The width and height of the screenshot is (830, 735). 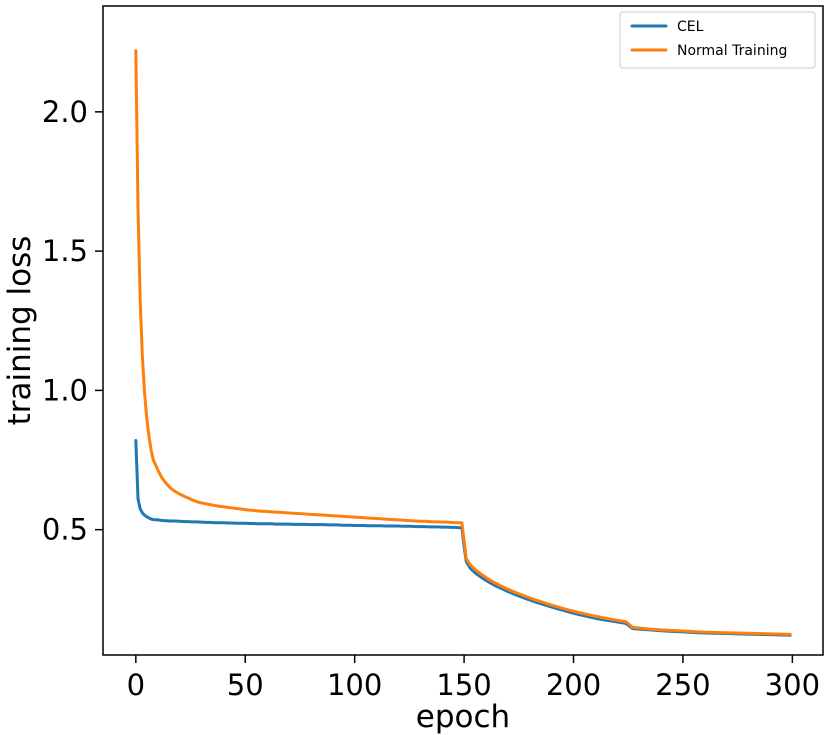 I want to click on y-tick-label: 1.5, so click(x=65, y=251).